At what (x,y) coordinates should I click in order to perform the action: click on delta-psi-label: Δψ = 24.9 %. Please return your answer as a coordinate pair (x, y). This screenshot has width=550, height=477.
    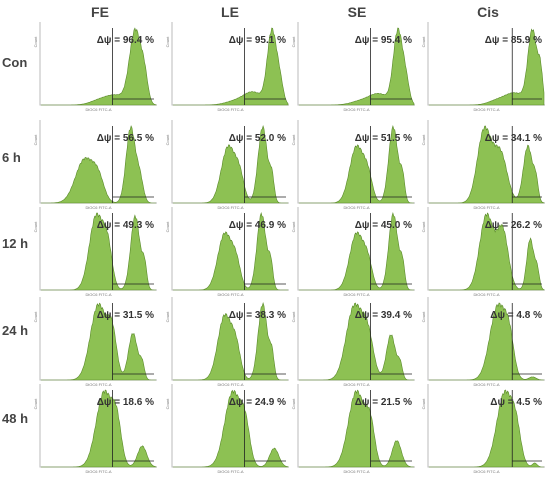
    Looking at the image, I should click on (257, 402).